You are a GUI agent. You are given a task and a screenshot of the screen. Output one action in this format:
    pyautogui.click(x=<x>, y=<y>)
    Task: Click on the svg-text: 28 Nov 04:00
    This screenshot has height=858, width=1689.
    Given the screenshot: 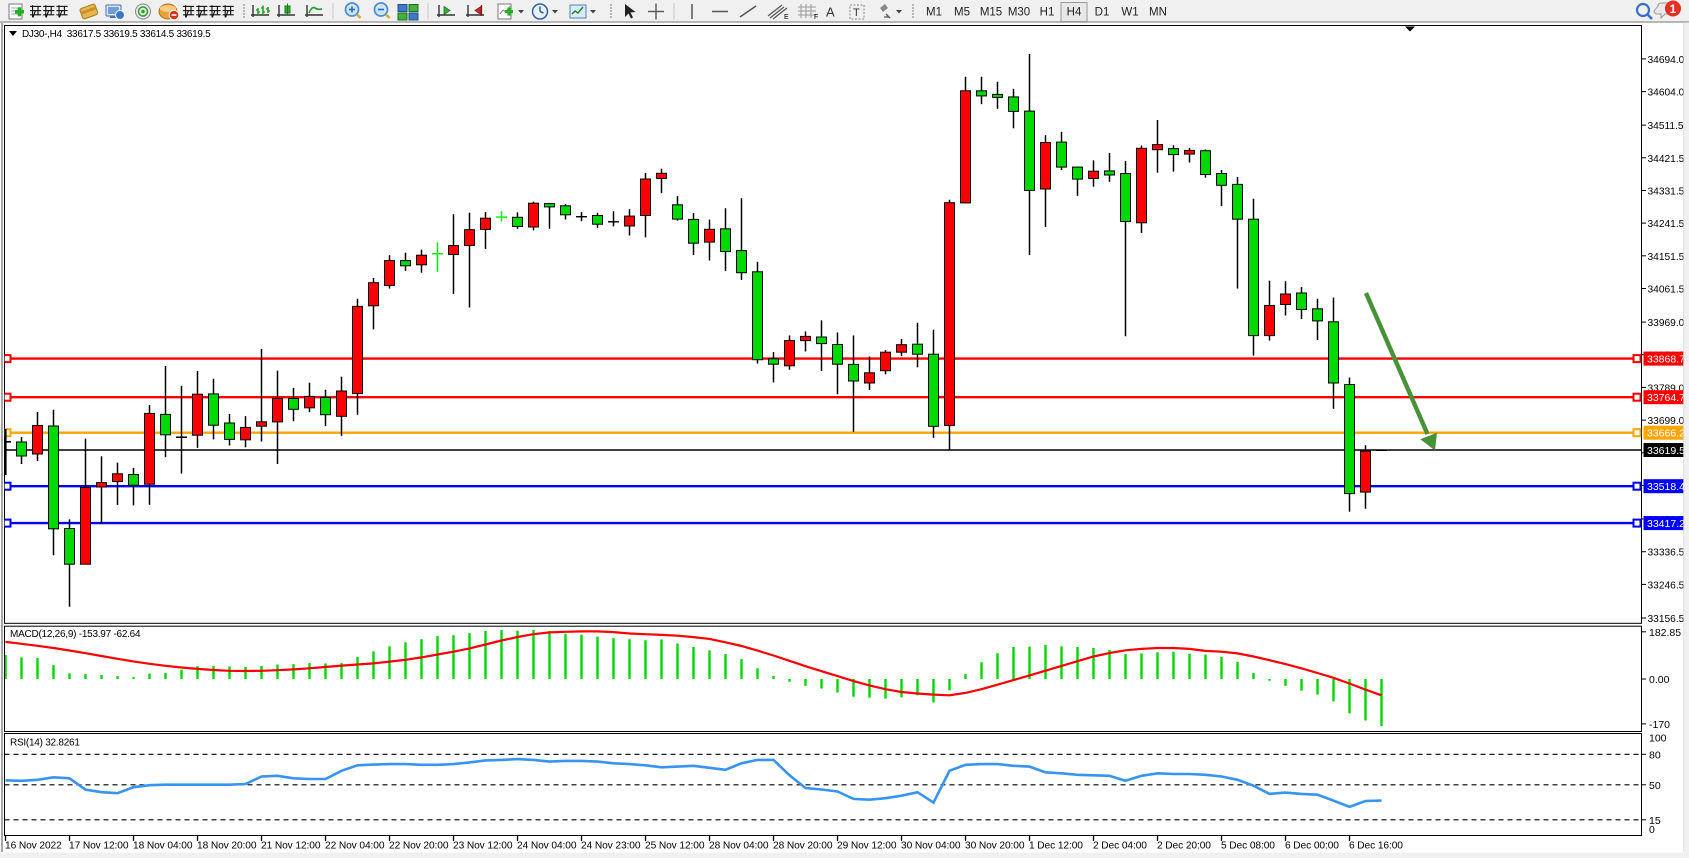 What is the action you would take?
    pyautogui.click(x=739, y=846)
    